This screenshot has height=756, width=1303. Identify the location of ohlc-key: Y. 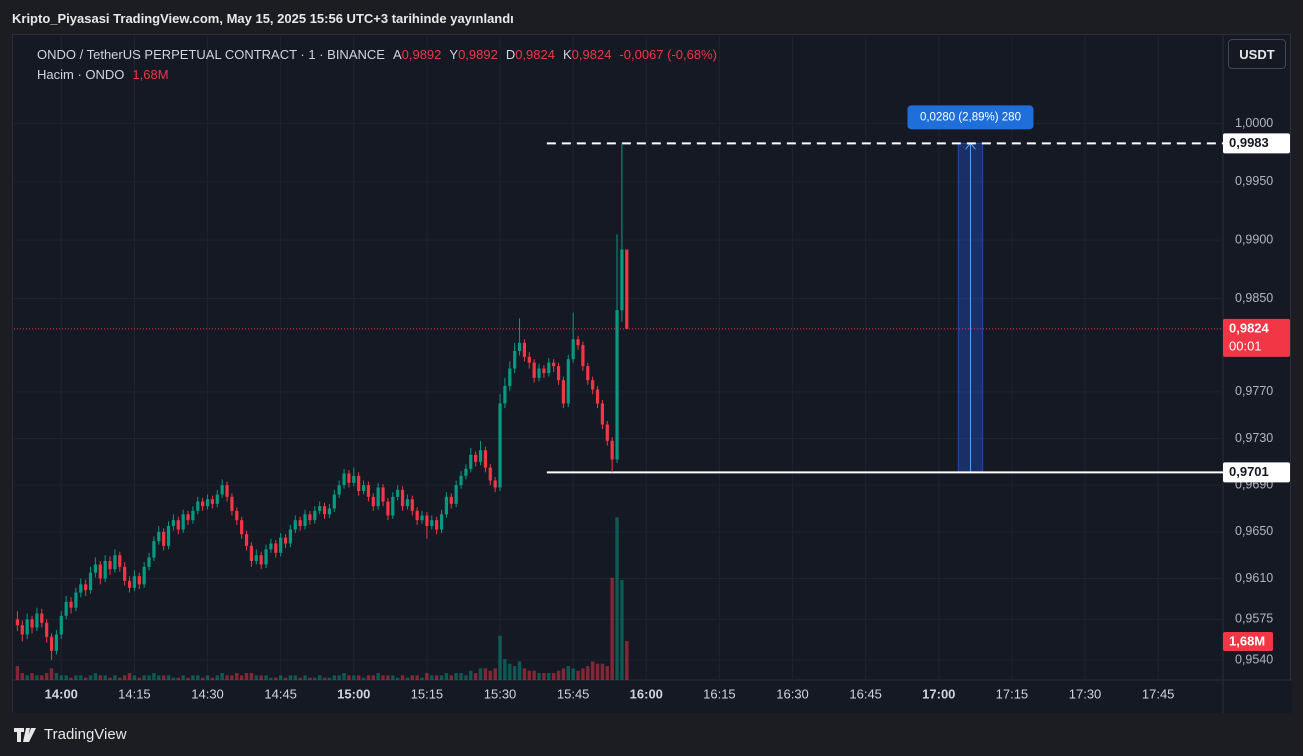
(454, 54).